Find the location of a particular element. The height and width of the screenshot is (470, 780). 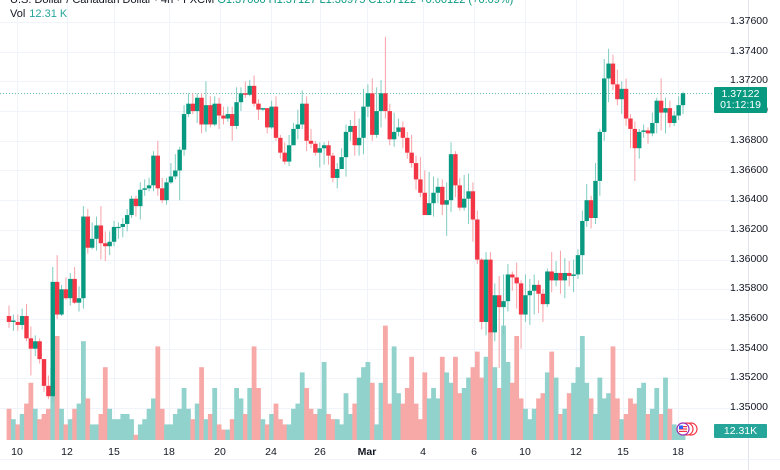

volume-legend: Vol 12.31 K is located at coordinates (38, 14).